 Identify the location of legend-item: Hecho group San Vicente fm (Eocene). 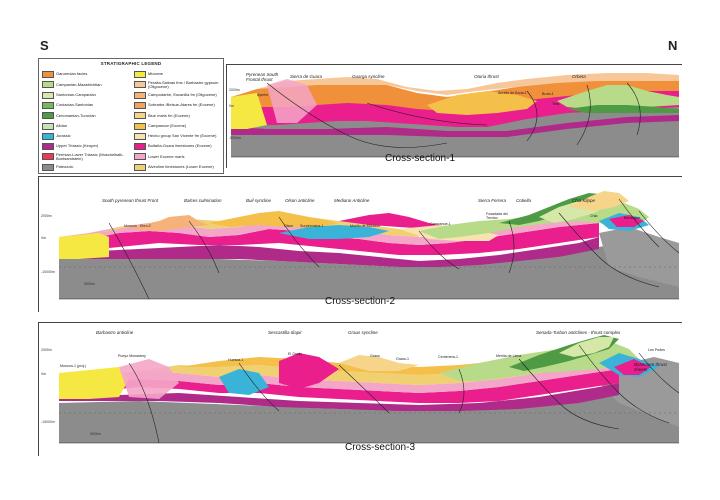
(180, 136).